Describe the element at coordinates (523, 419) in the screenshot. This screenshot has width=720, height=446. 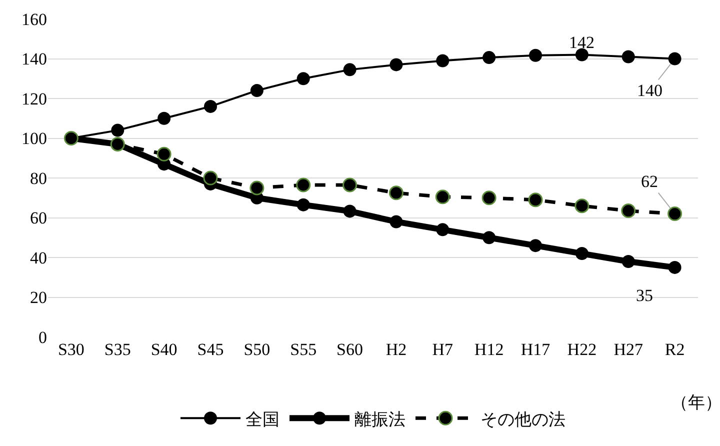
I see `legend-label: その他の法` at that location.